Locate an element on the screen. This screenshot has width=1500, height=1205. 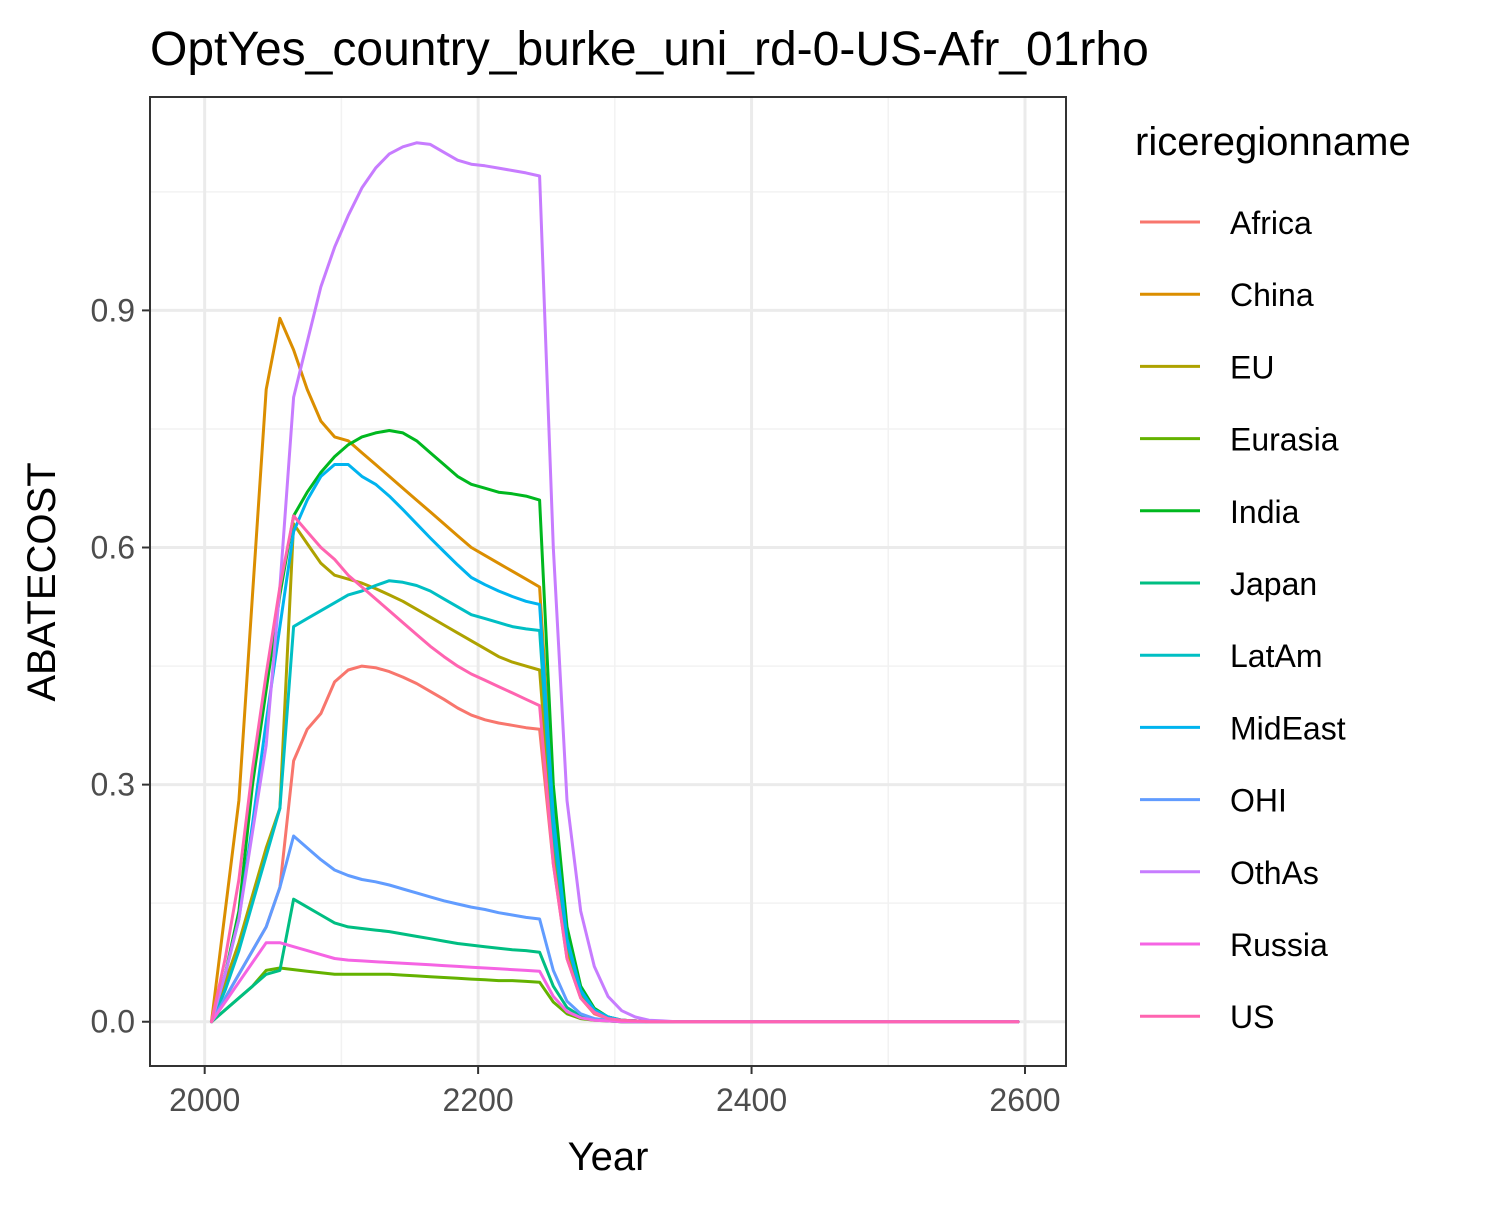
y-tick-label: 0.6 is located at coordinates (113, 548).